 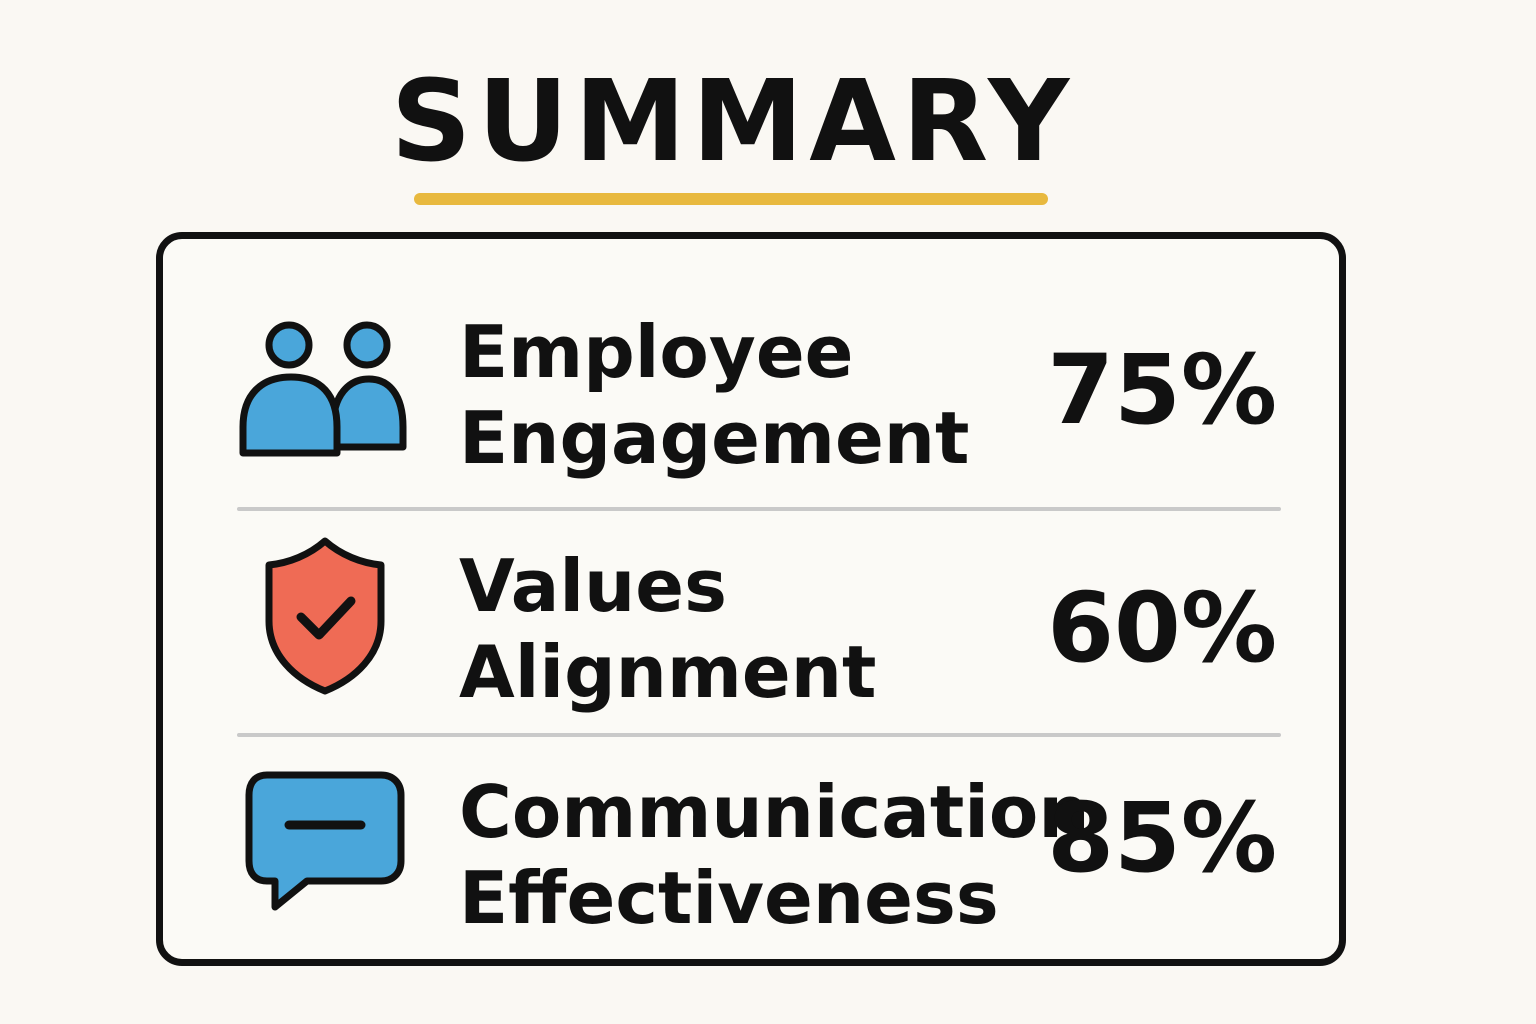 What do you see at coordinates (774, 812) in the screenshot?
I see `metric-label-line1: Communication` at bounding box center [774, 812].